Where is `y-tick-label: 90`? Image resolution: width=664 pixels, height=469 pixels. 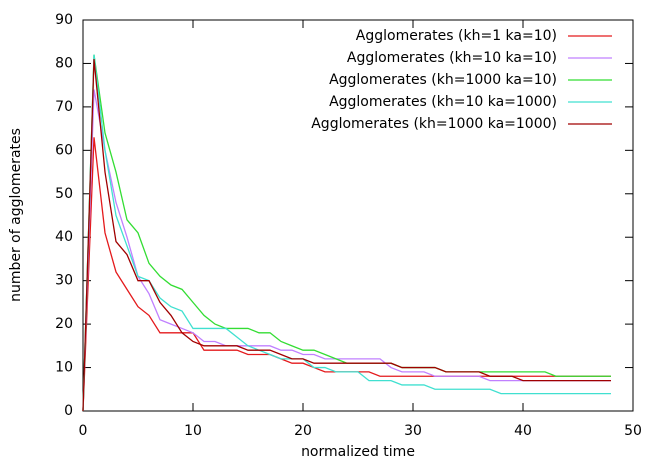
y-tick-label: 90 is located at coordinates (64, 20).